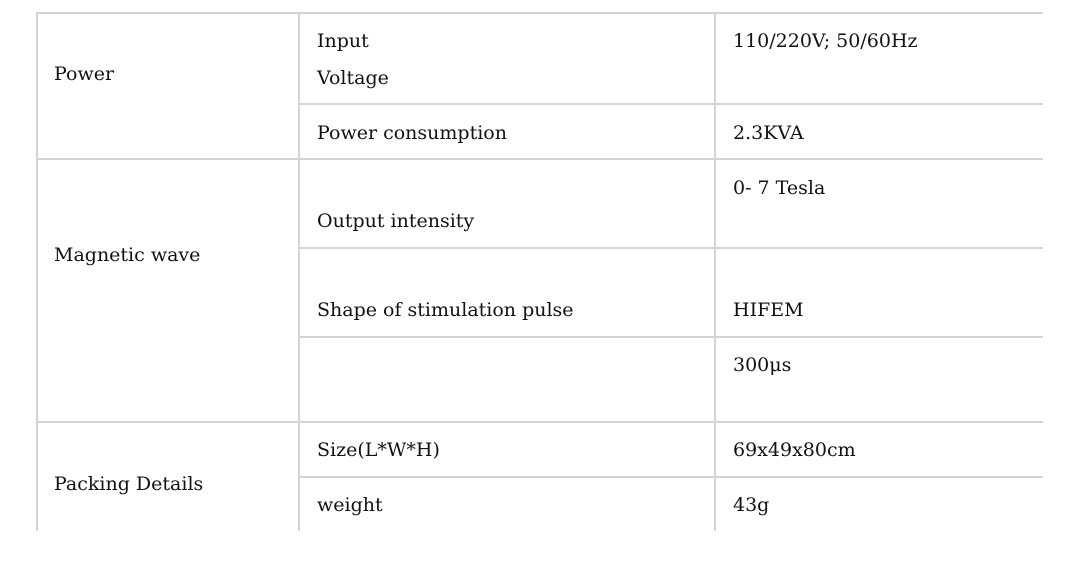  What do you see at coordinates (353, 78) in the screenshot?
I see `param-input-voltage-line2: Voltage` at bounding box center [353, 78].